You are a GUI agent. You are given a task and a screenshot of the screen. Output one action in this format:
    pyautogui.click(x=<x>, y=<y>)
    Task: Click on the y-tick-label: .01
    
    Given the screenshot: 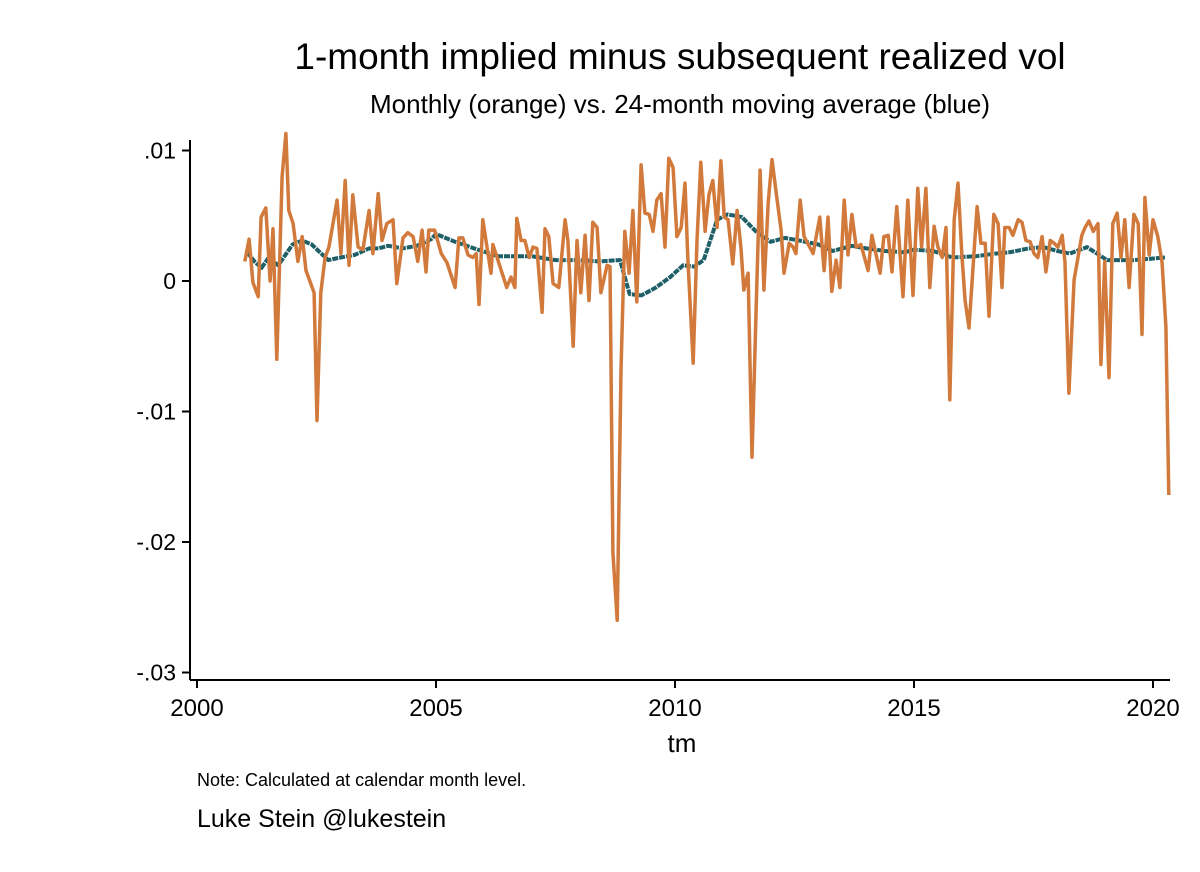 What is the action you would take?
    pyautogui.click(x=160, y=151)
    